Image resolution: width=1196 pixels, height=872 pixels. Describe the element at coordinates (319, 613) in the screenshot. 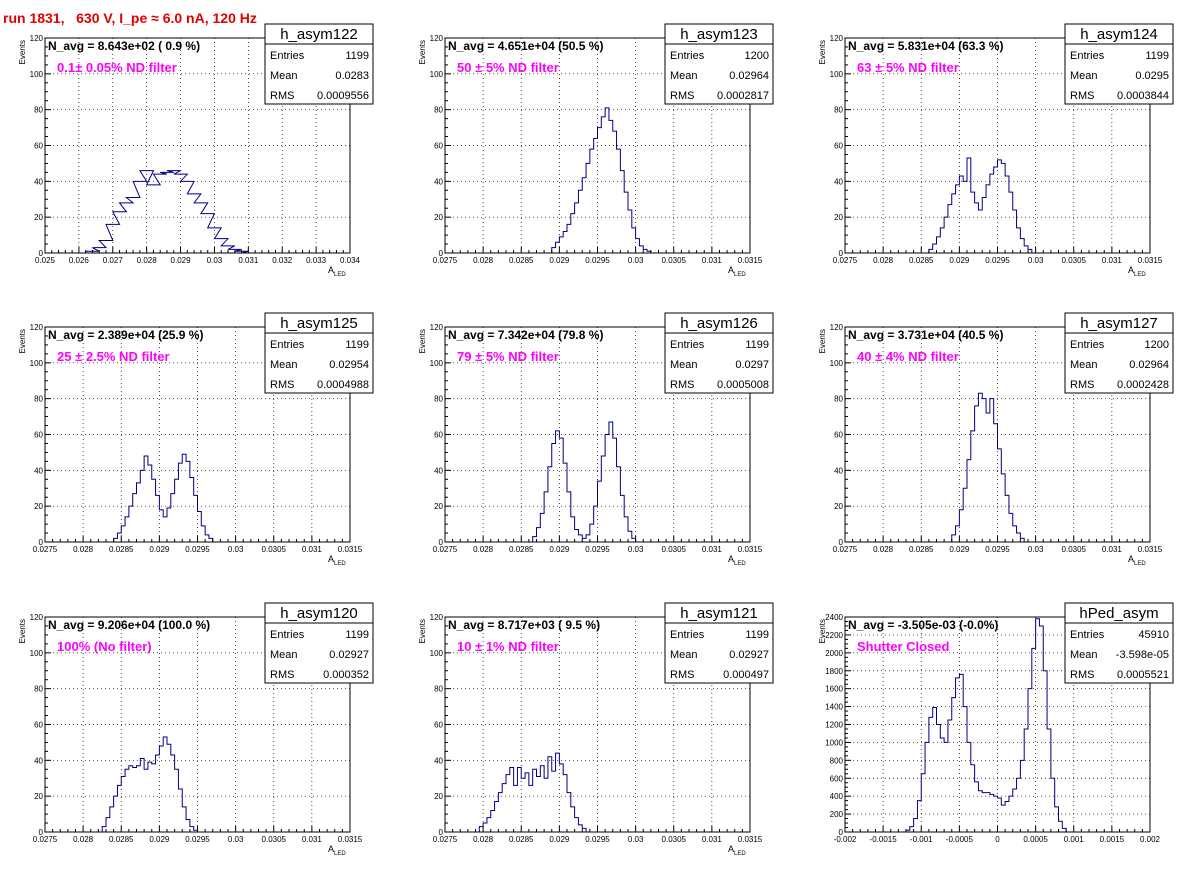

I see `stats-hist-name: h_asym120` at that location.